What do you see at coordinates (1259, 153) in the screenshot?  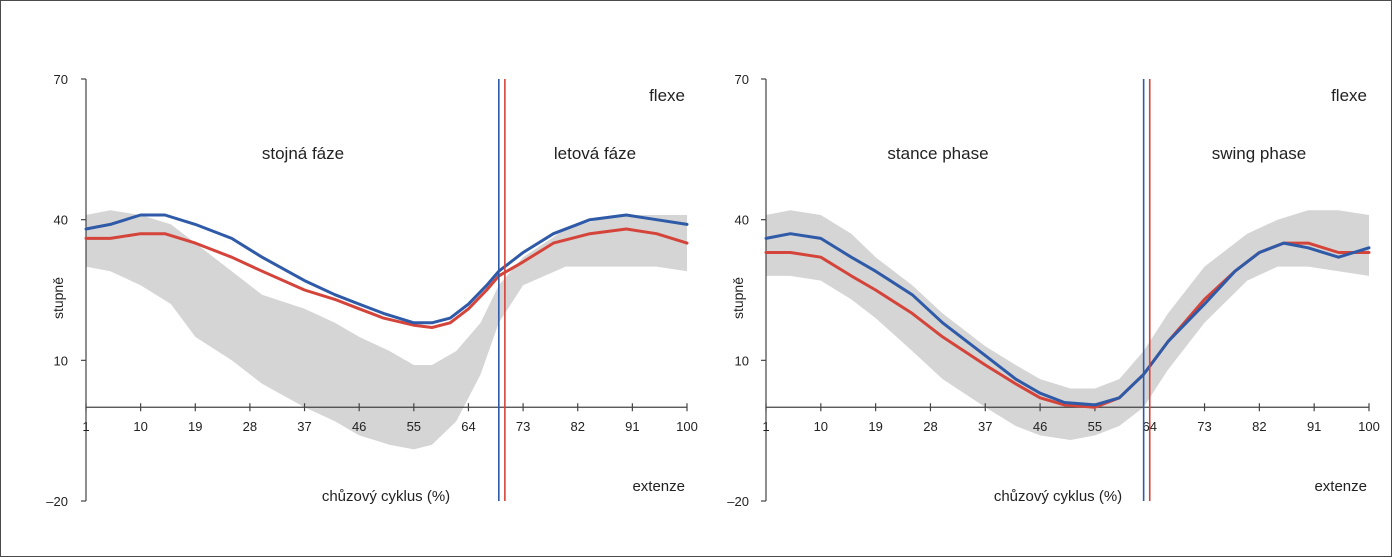 I see `chart2-phase-right-label: swing phase` at bounding box center [1259, 153].